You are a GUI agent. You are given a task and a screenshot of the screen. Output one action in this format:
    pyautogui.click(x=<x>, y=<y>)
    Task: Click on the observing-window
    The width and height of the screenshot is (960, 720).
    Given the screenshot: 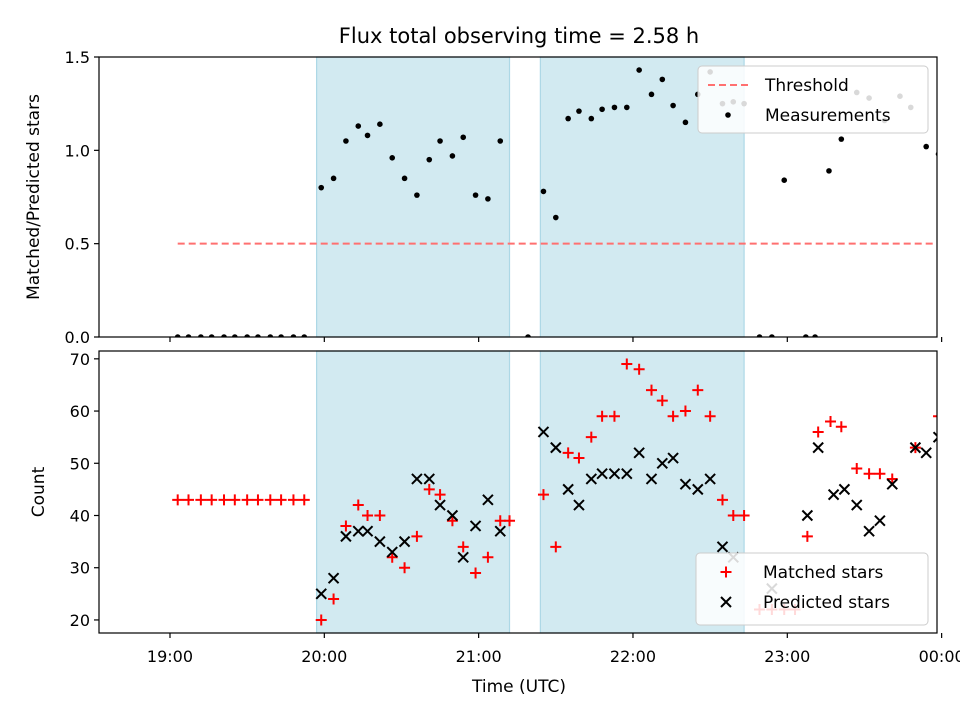 What is the action you would take?
    pyautogui.click(x=413, y=492)
    